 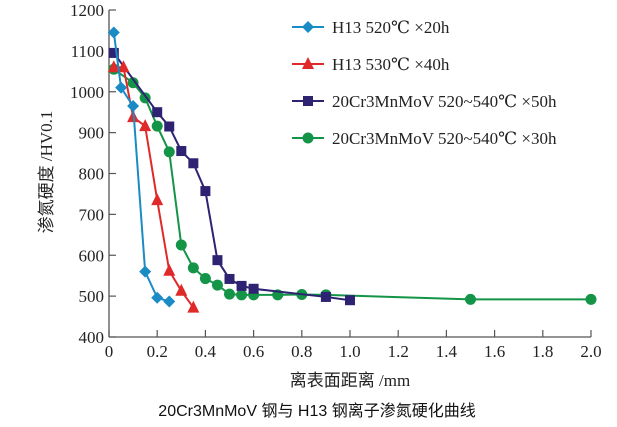 I want to click on x-tick-label: 0.4, so click(x=206, y=351).